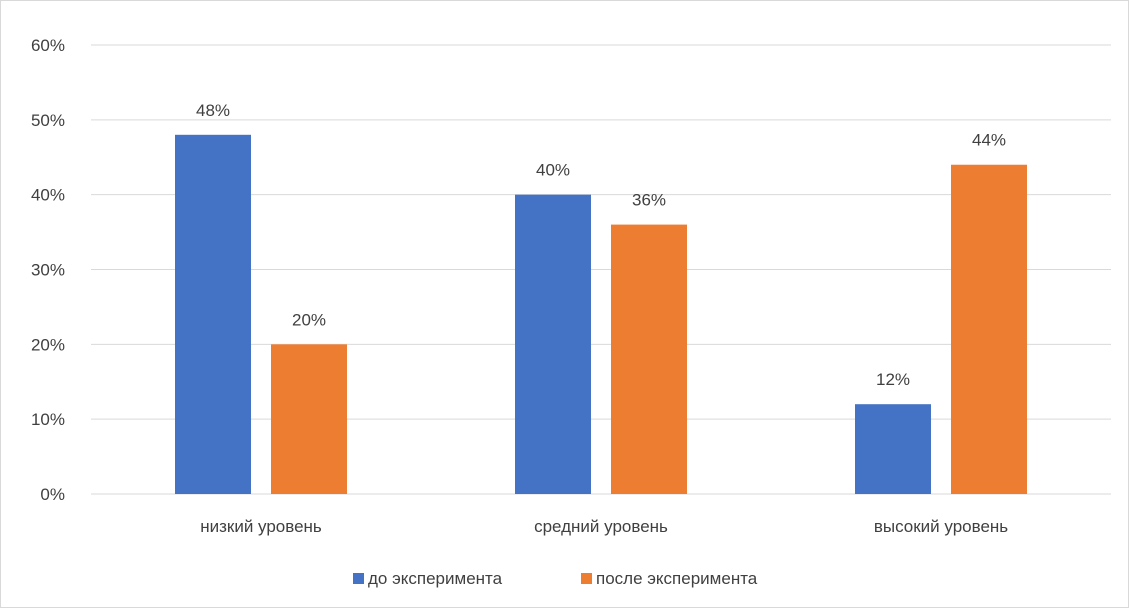 This screenshot has height=612, width=1129. I want to click on category-label: низкий уровень, so click(261, 526).